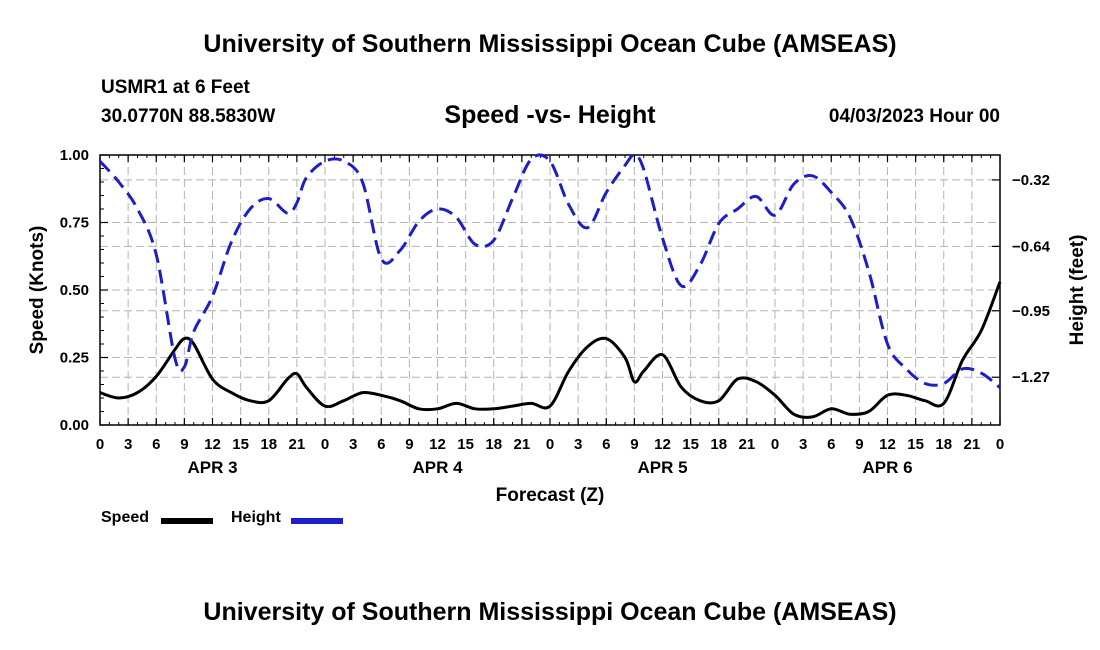 The height and width of the screenshot is (650, 1100). I want to click on y-axis-label-right: Height (feet), so click(1077, 290).